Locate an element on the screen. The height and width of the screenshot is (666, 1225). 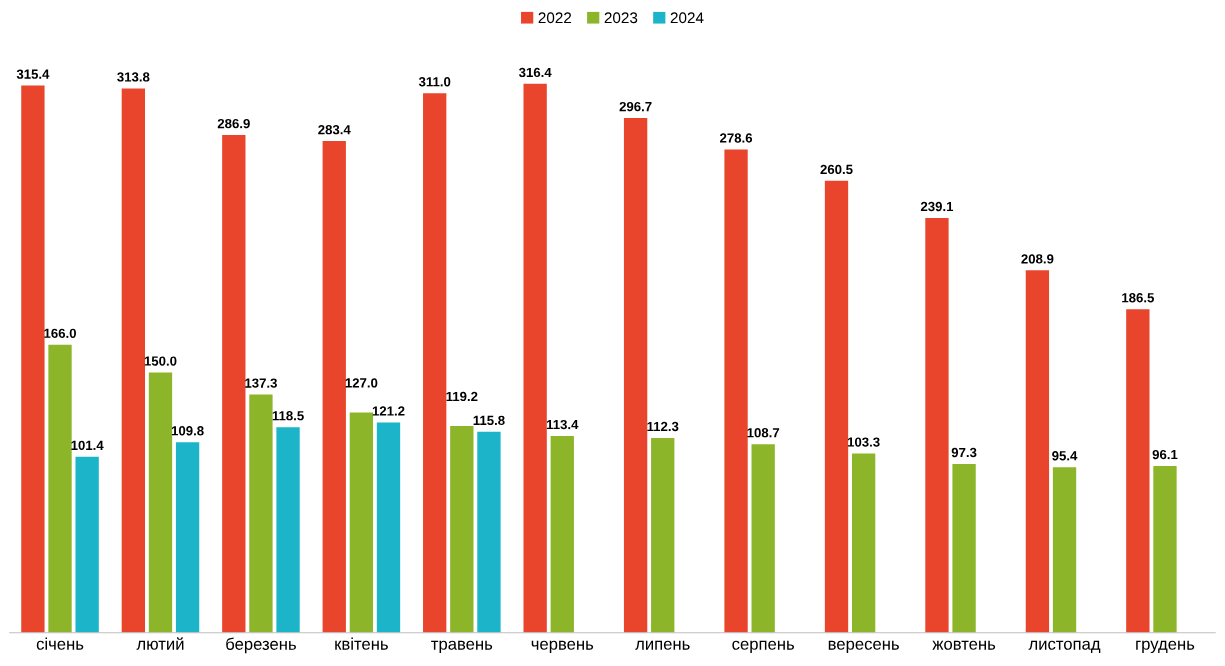
legend-label: 2024 is located at coordinates (687, 18).